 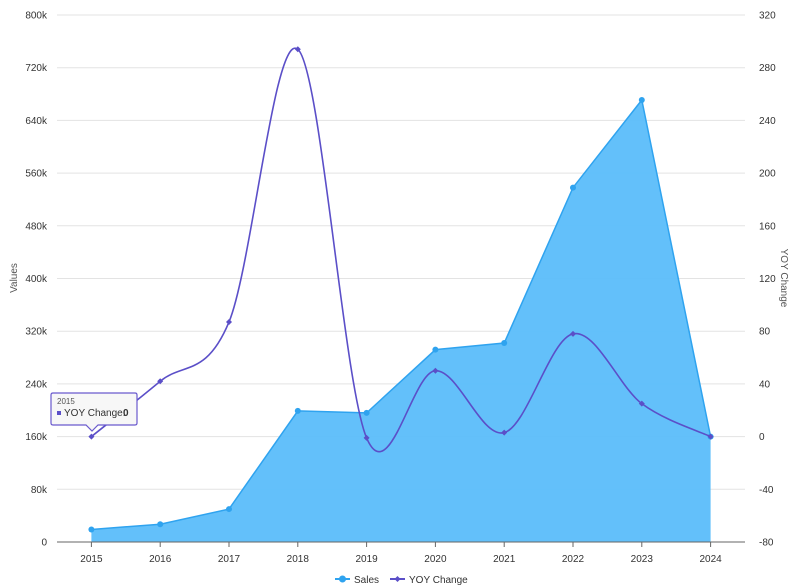 What do you see at coordinates (765, 332) in the screenshot?
I see `y2-tick-label: 80` at bounding box center [765, 332].